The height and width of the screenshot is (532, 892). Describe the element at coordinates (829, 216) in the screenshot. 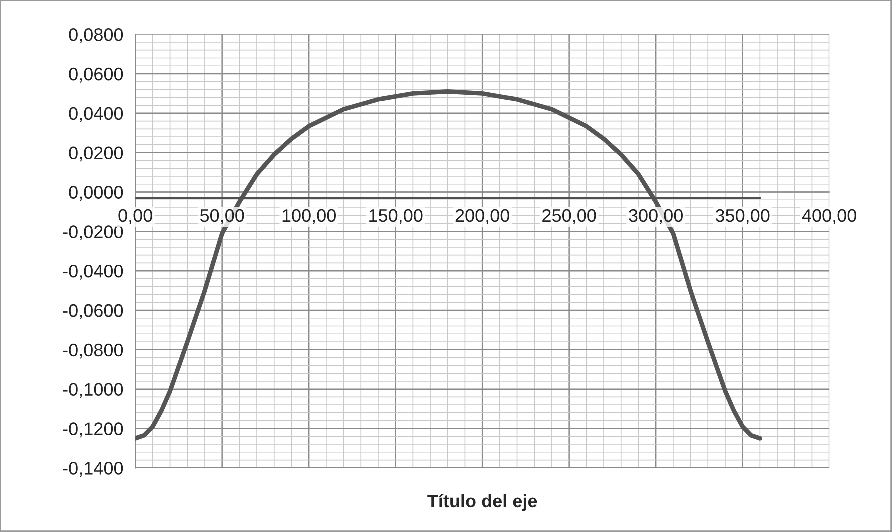

I see `x-tick-label: 400,00` at that location.